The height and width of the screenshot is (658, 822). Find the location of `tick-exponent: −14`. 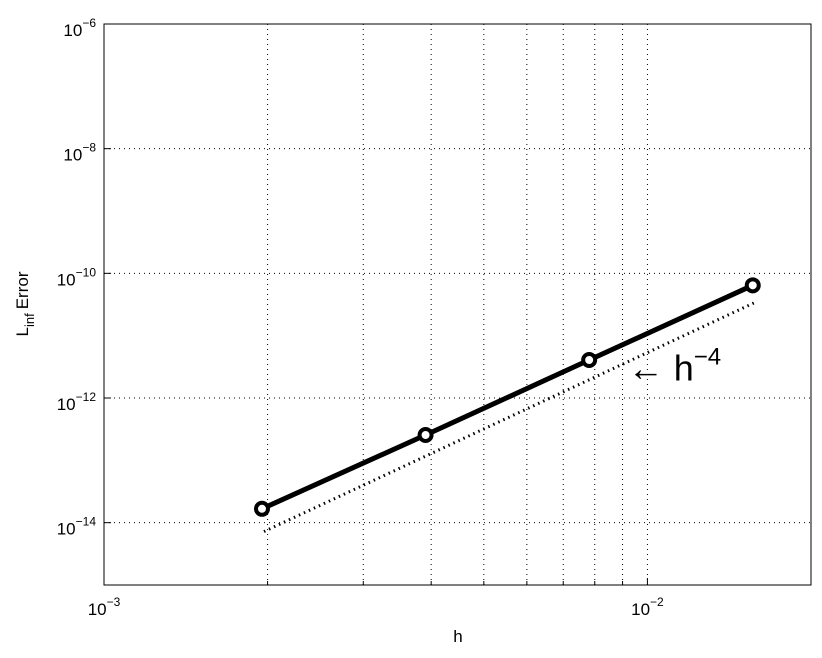

tick-exponent: −14 is located at coordinates (86, 522).